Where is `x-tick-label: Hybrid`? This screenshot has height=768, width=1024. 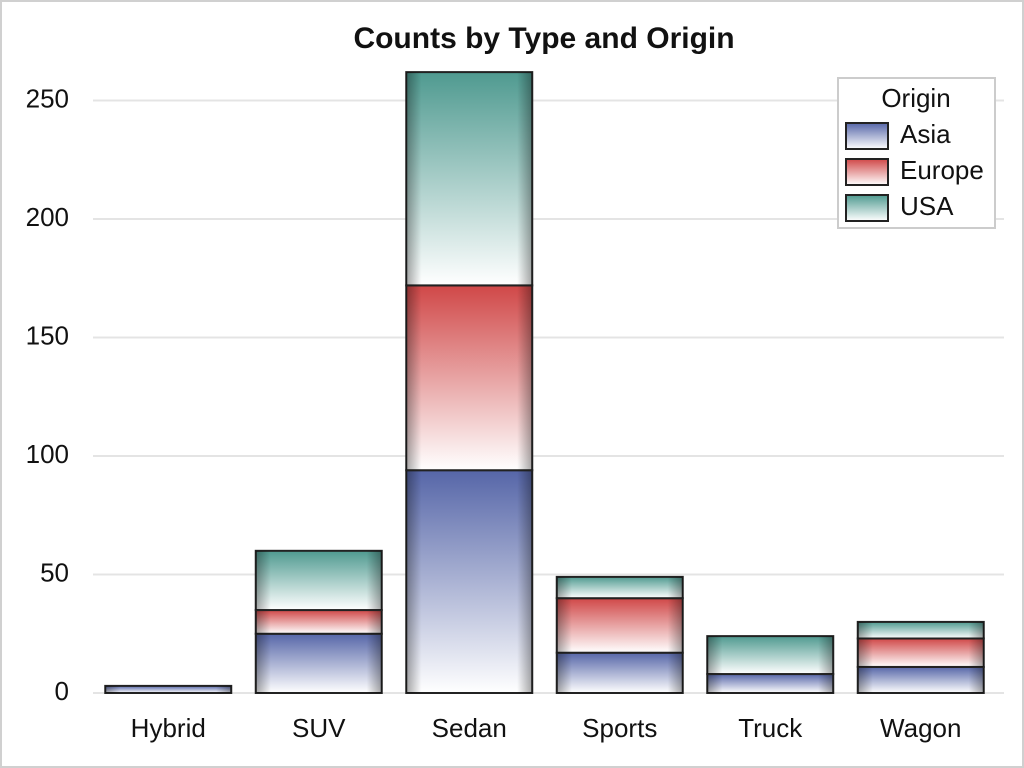
x-tick-label: Hybrid is located at coordinates (168, 728).